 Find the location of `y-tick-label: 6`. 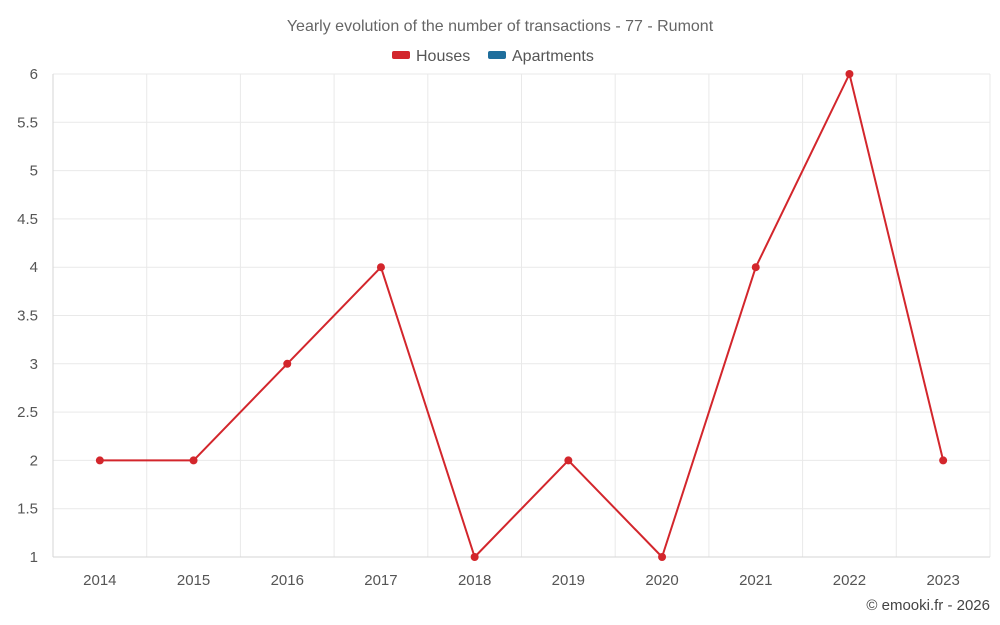

y-tick-label: 6 is located at coordinates (34, 74).